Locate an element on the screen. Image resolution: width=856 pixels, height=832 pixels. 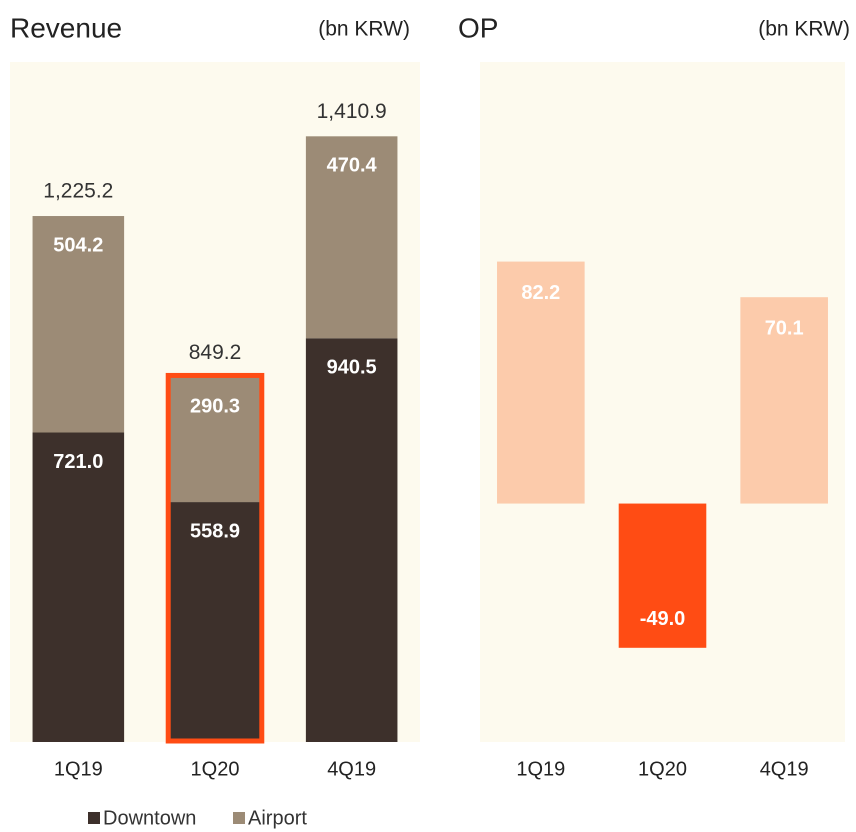
chart-title: OP is located at coordinates (478, 27).